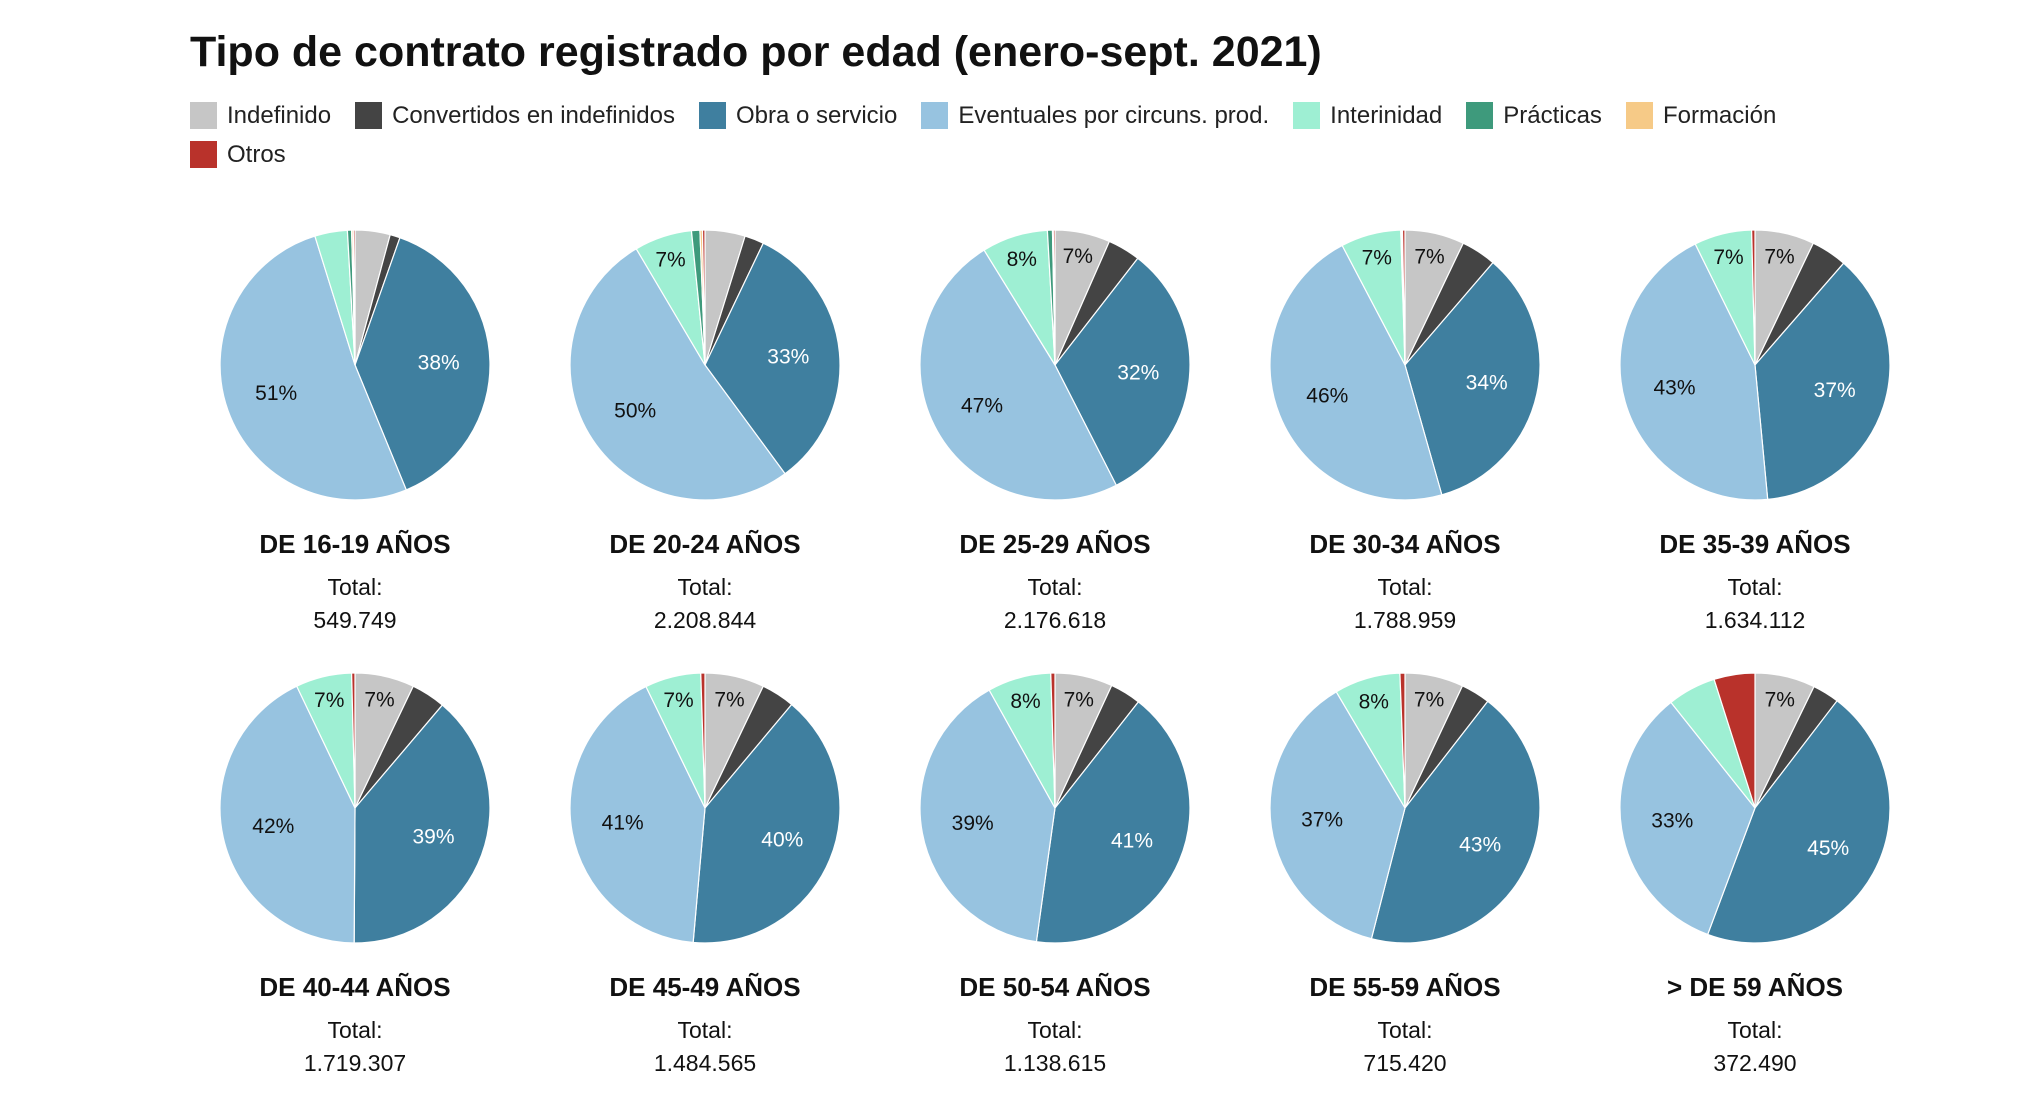 Image resolution: width=2032 pixels, height=1104 pixels. Describe the element at coordinates (1404, 544) in the screenshot. I see `pie-title: DE 30-34 AÑOS` at that location.